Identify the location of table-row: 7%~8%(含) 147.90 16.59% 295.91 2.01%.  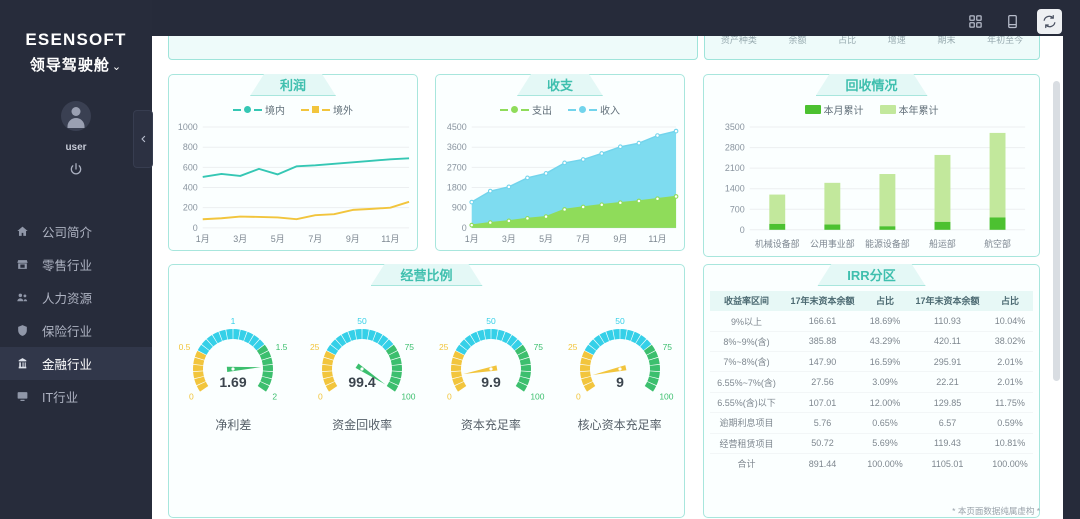
(871, 362).